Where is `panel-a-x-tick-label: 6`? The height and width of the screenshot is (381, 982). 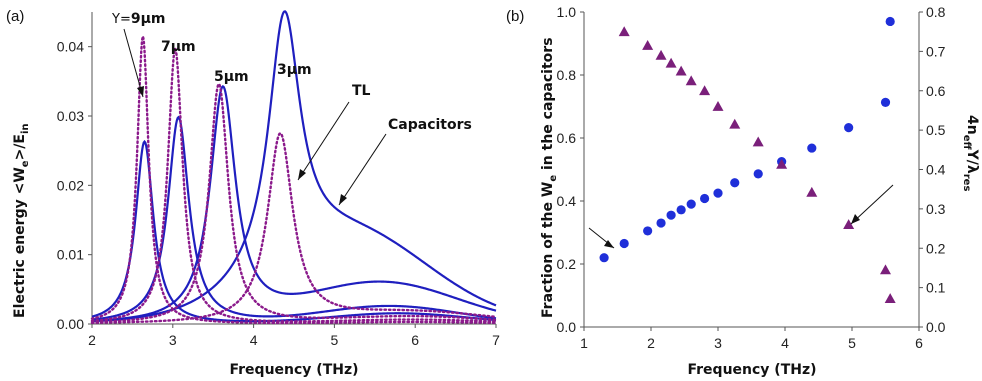
panel-a-x-tick-label: 6 is located at coordinates (415, 340).